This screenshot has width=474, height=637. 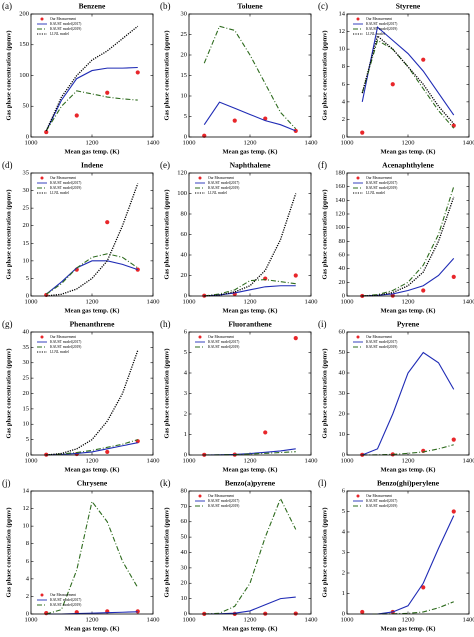 What do you see at coordinates (26, 408) in the screenshot?
I see `y-tick-label: 15` at bounding box center [26, 408].